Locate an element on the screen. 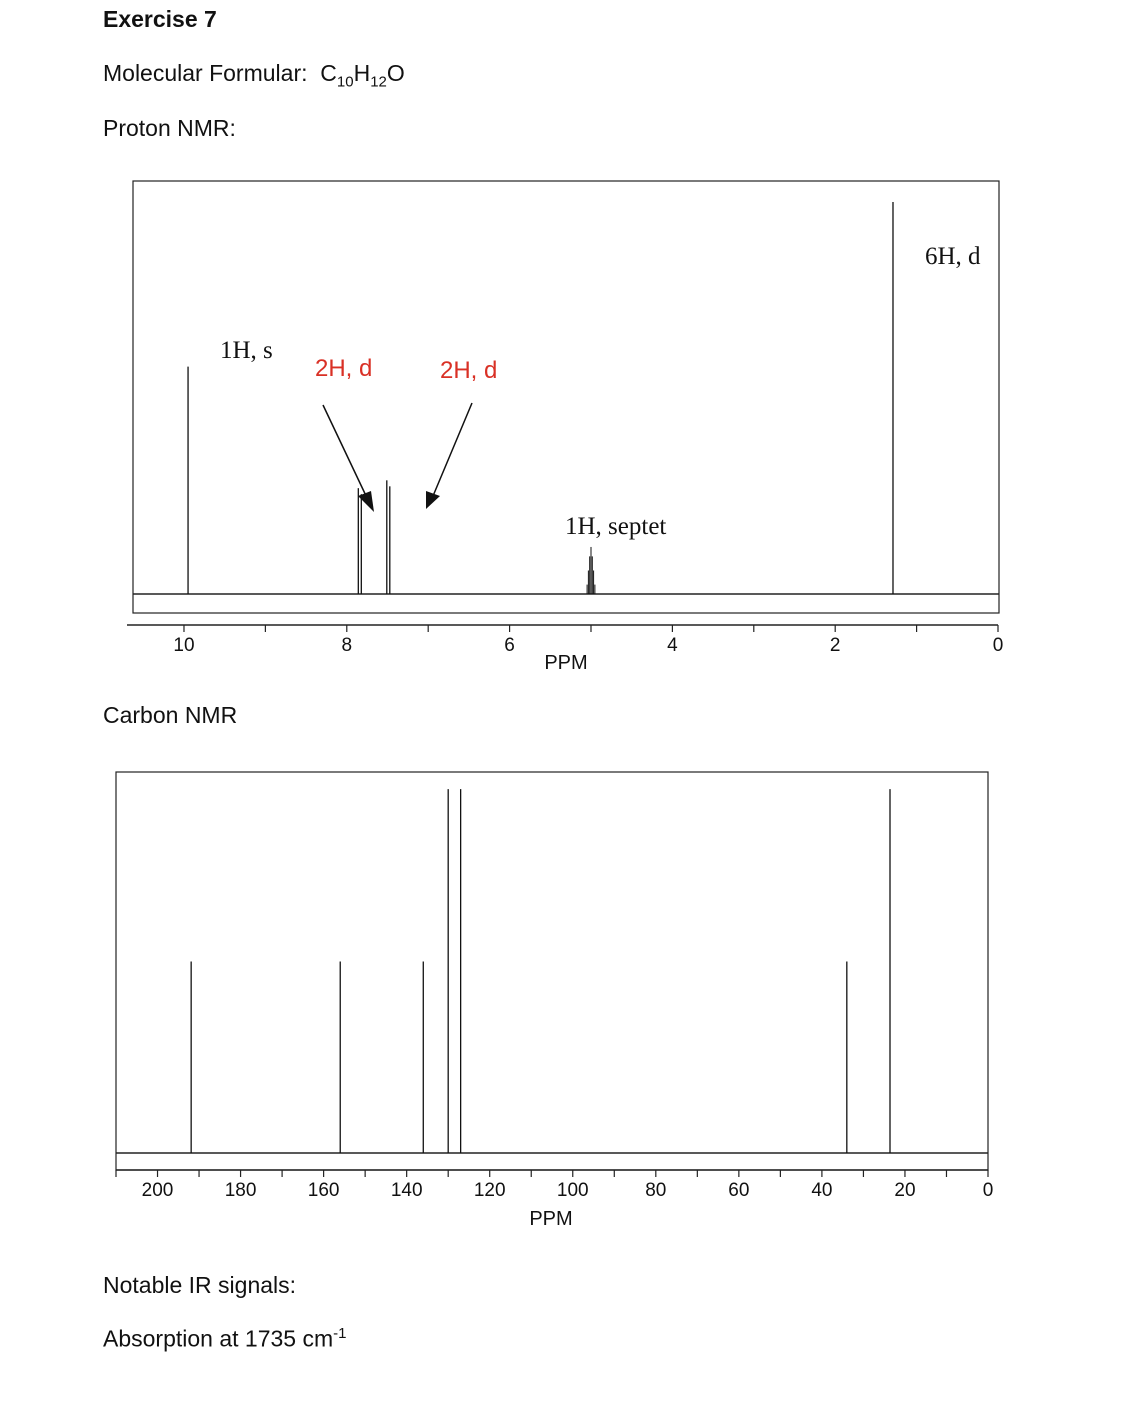  arrow-head-right is located at coordinates (433, 500).